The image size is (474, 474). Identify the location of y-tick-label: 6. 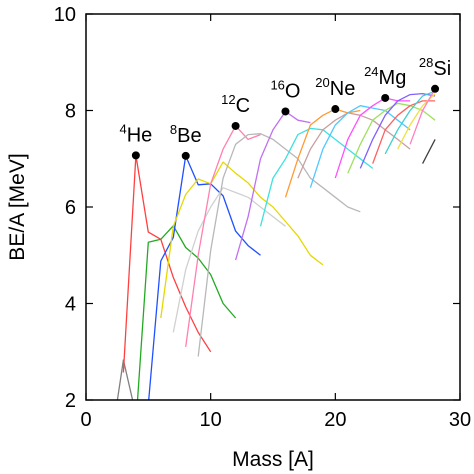
(70, 208).